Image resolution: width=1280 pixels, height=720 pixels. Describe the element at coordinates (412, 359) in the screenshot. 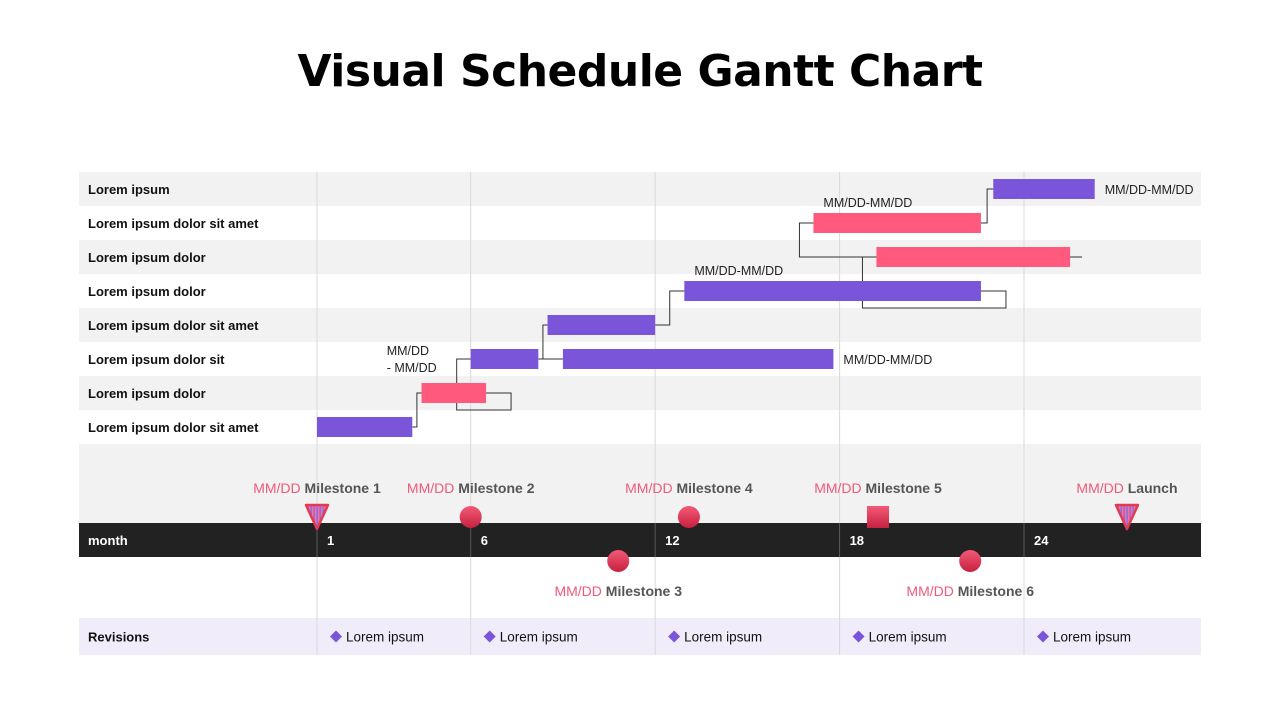

I see `task-date-label: MM/DD - MM/DD` at that location.